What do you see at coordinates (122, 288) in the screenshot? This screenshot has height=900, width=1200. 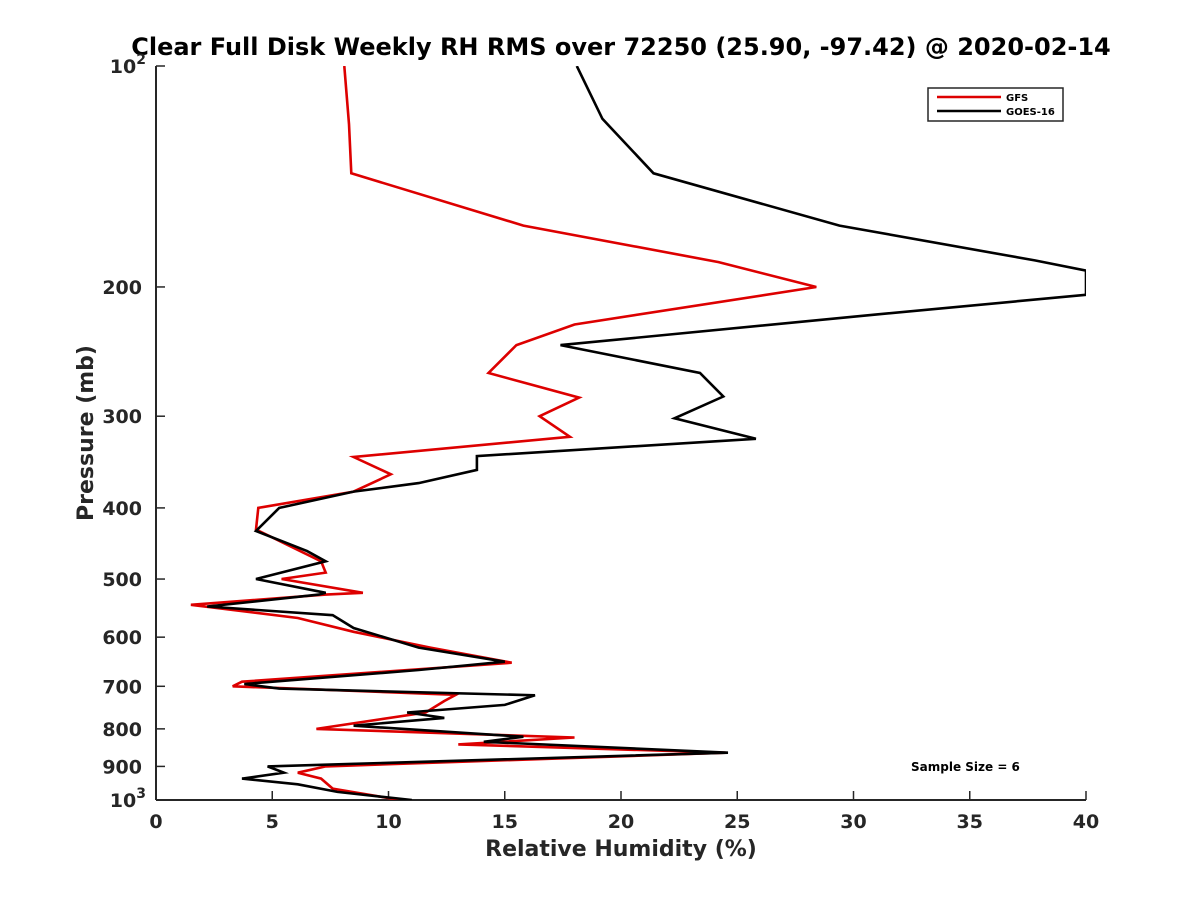 I see `y-tick-label: 200` at bounding box center [122, 288].